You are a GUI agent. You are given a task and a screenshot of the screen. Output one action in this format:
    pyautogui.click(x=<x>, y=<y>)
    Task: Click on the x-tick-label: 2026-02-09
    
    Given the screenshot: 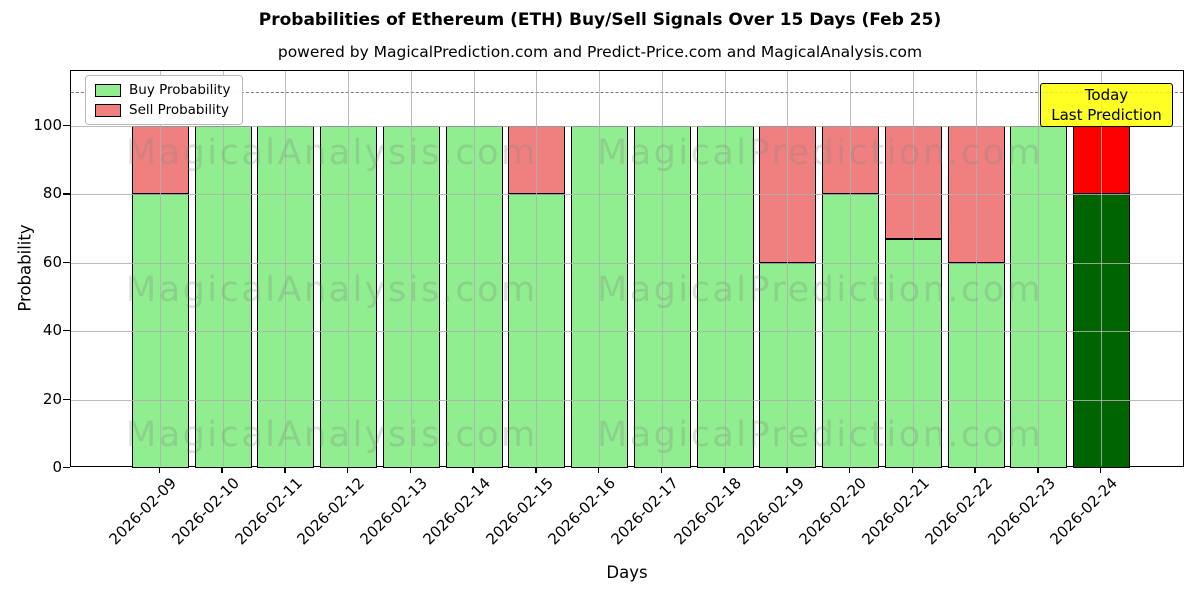 What is the action you would take?
    pyautogui.click(x=143, y=511)
    